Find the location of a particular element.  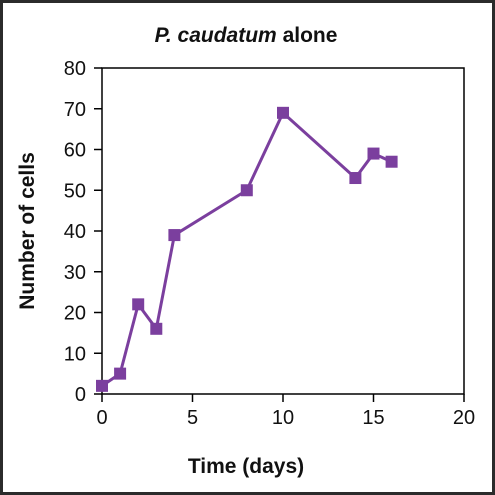

y-tick-label: 10 is located at coordinates (75, 354).